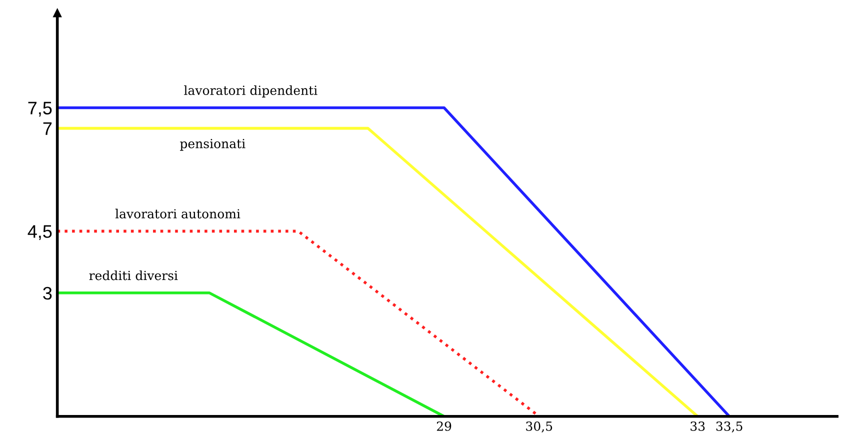 The width and height of the screenshot is (843, 436). What do you see at coordinates (177, 213) in the screenshot?
I see `series-label: lavoratori autonomi` at bounding box center [177, 213].